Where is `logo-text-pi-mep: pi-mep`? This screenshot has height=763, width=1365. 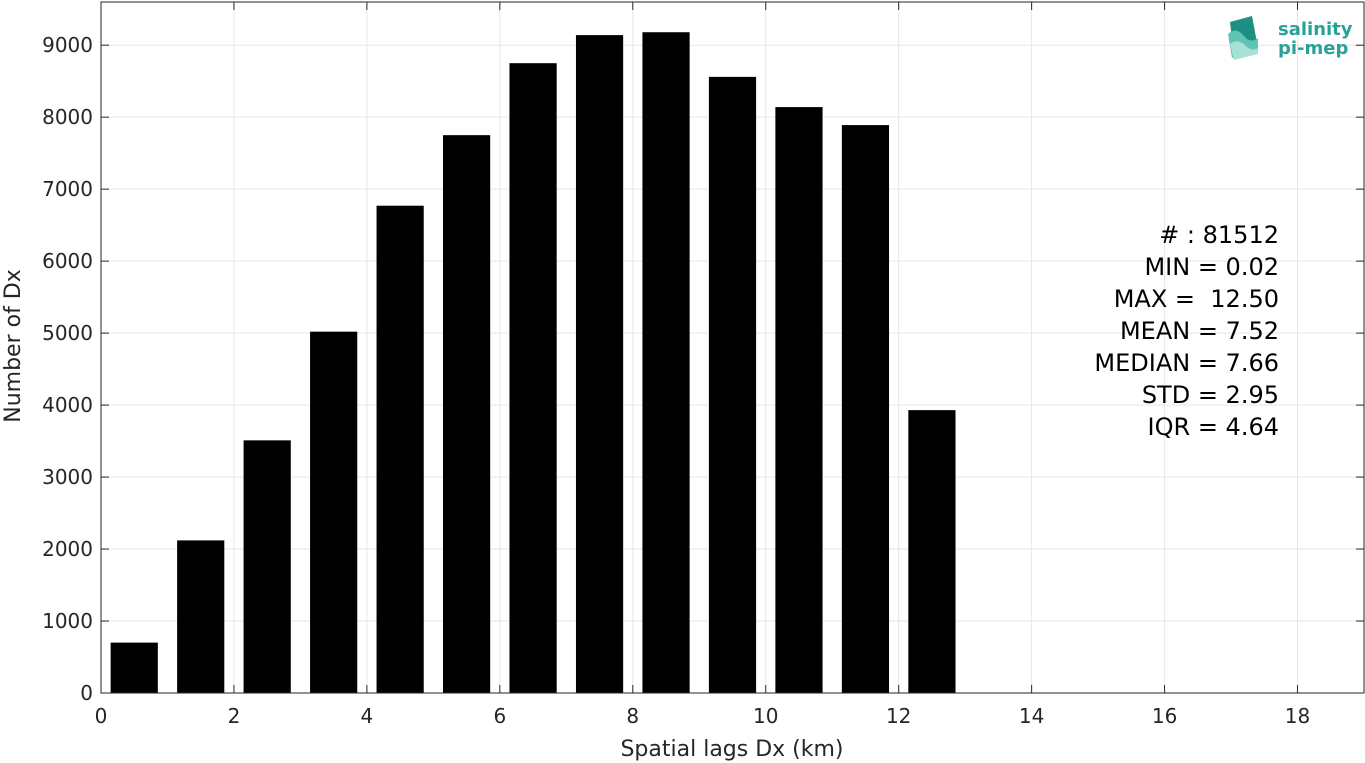
logo-text-pi-mep: pi-mep is located at coordinates (1313, 48).